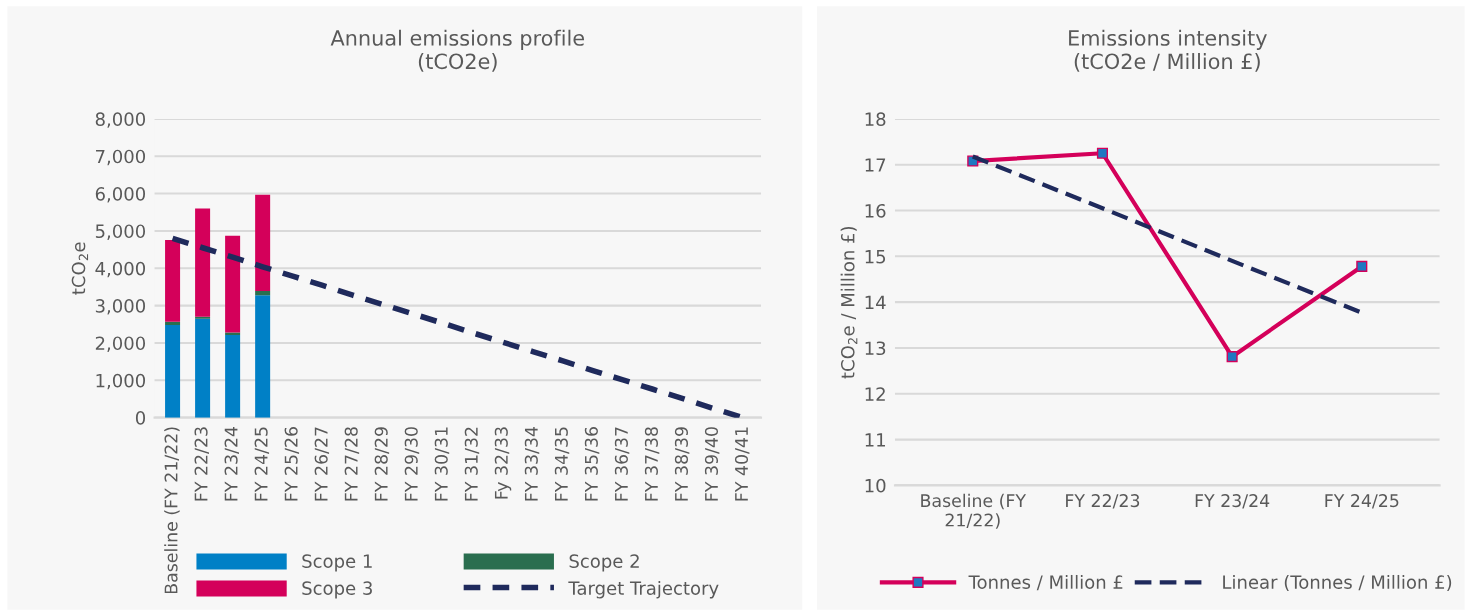 The image size is (1472, 616). Describe the element at coordinates (875, 257) in the screenshot. I see `y-tick-label: 15` at that location.